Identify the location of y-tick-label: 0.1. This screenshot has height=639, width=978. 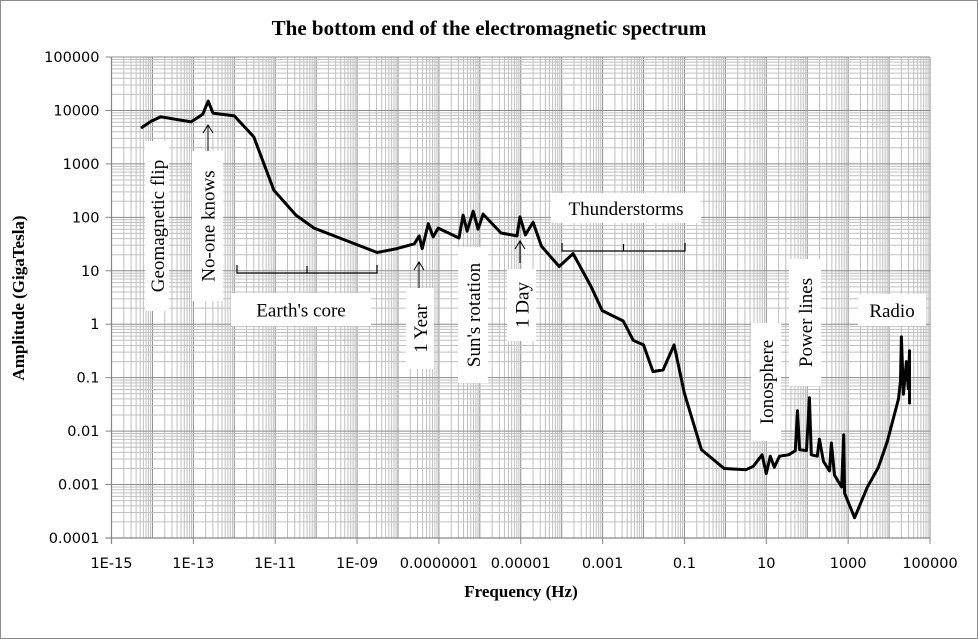
(87, 379).